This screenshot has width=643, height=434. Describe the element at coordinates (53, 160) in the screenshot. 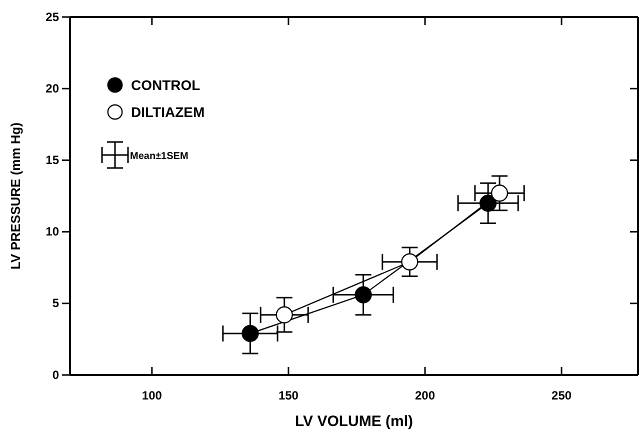

I see `y-tick-label: 15` at that location.